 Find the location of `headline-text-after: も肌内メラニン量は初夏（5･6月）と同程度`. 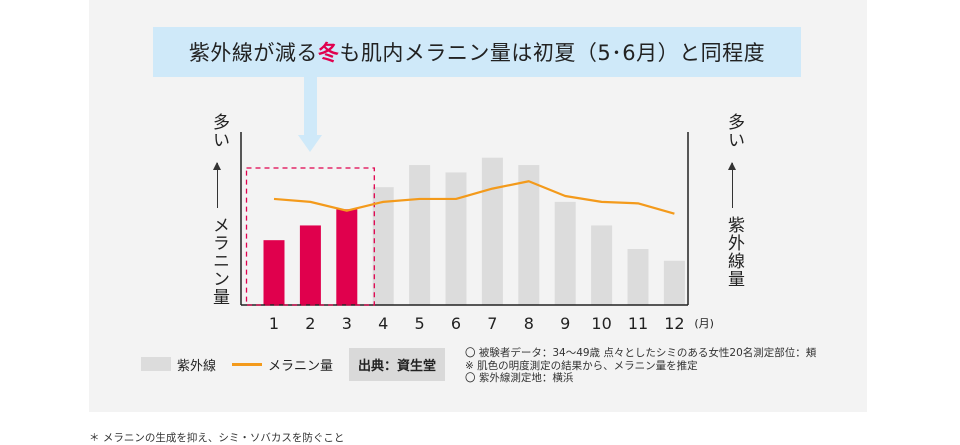

headline-text-after: も肌内メラニン量は初夏（5･6月）と同程度 is located at coordinates (552, 53).